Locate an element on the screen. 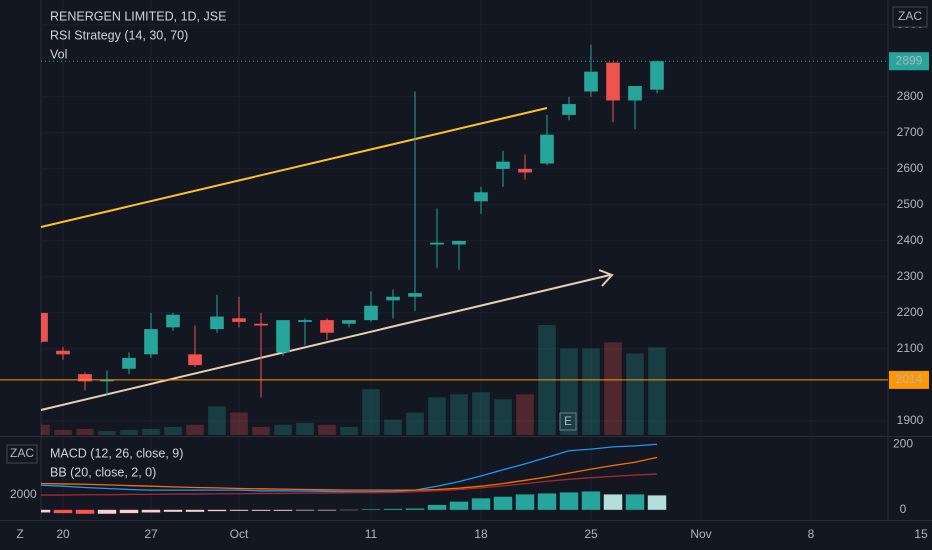 The image size is (932, 550). indicator-legend: RSI Strategy (14, 30, 70) is located at coordinates (119, 35).